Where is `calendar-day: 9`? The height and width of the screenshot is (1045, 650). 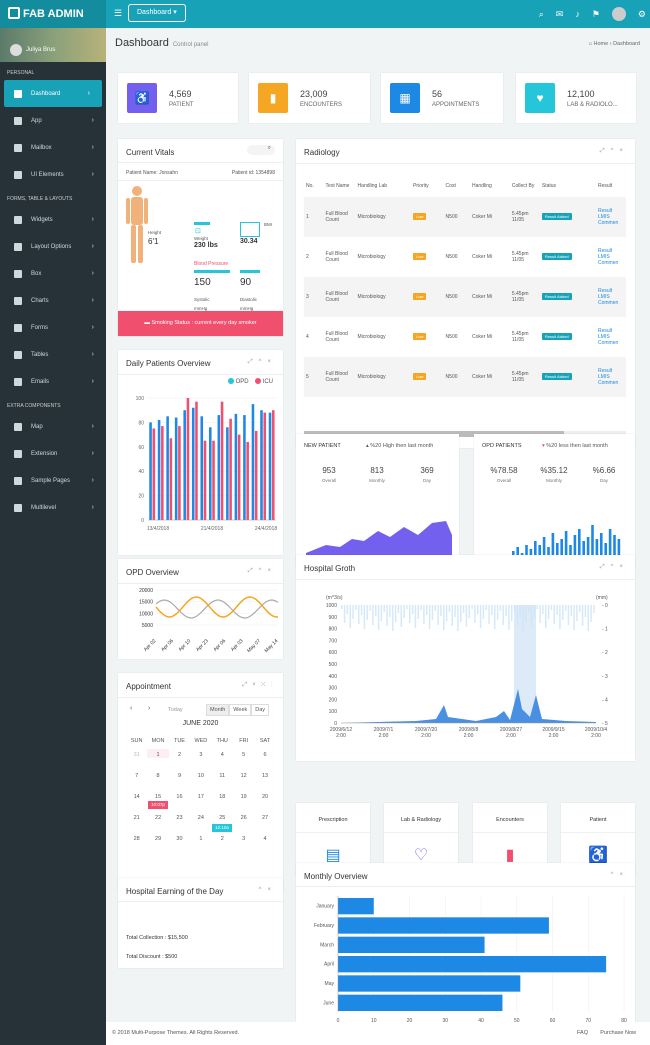 calendar-day: 9 is located at coordinates (179, 776).